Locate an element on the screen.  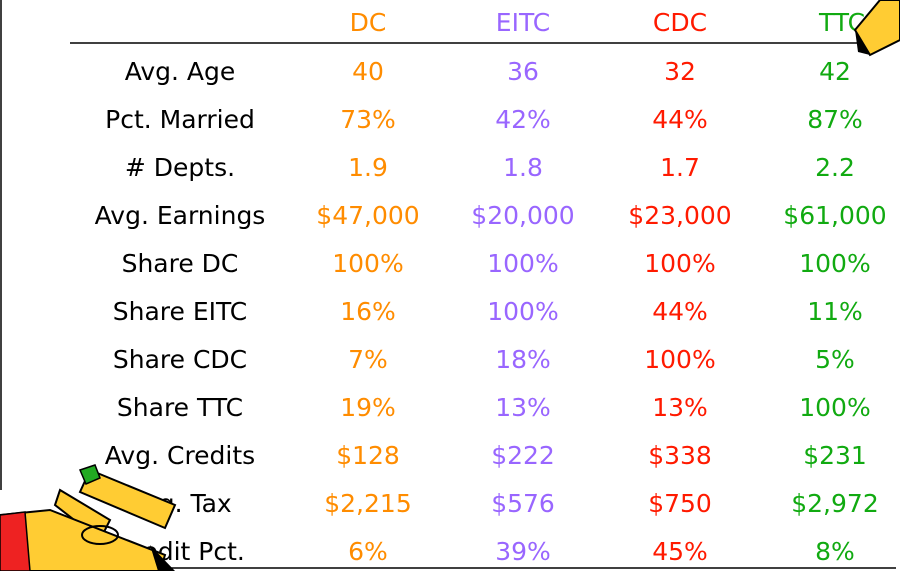
cell: 19% is located at coordinates (368, 407).